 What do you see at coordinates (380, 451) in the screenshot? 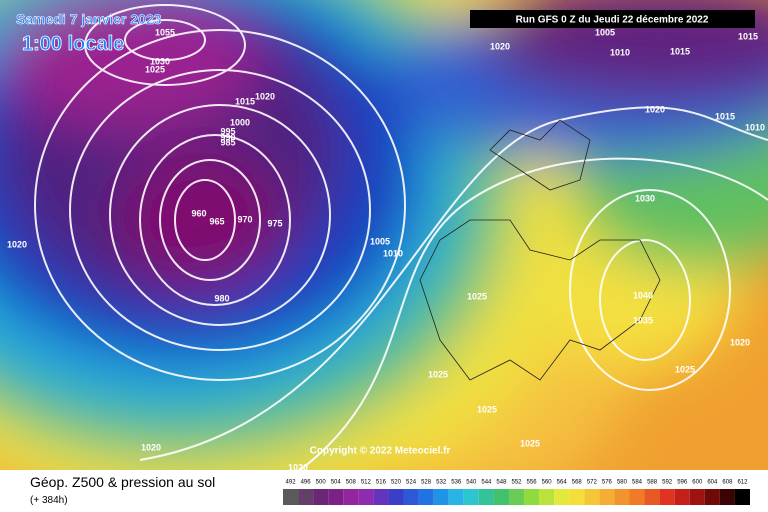
I see `copyright: Copyright © 2022 Meteociel.fr` at bounding box center [380, 451].